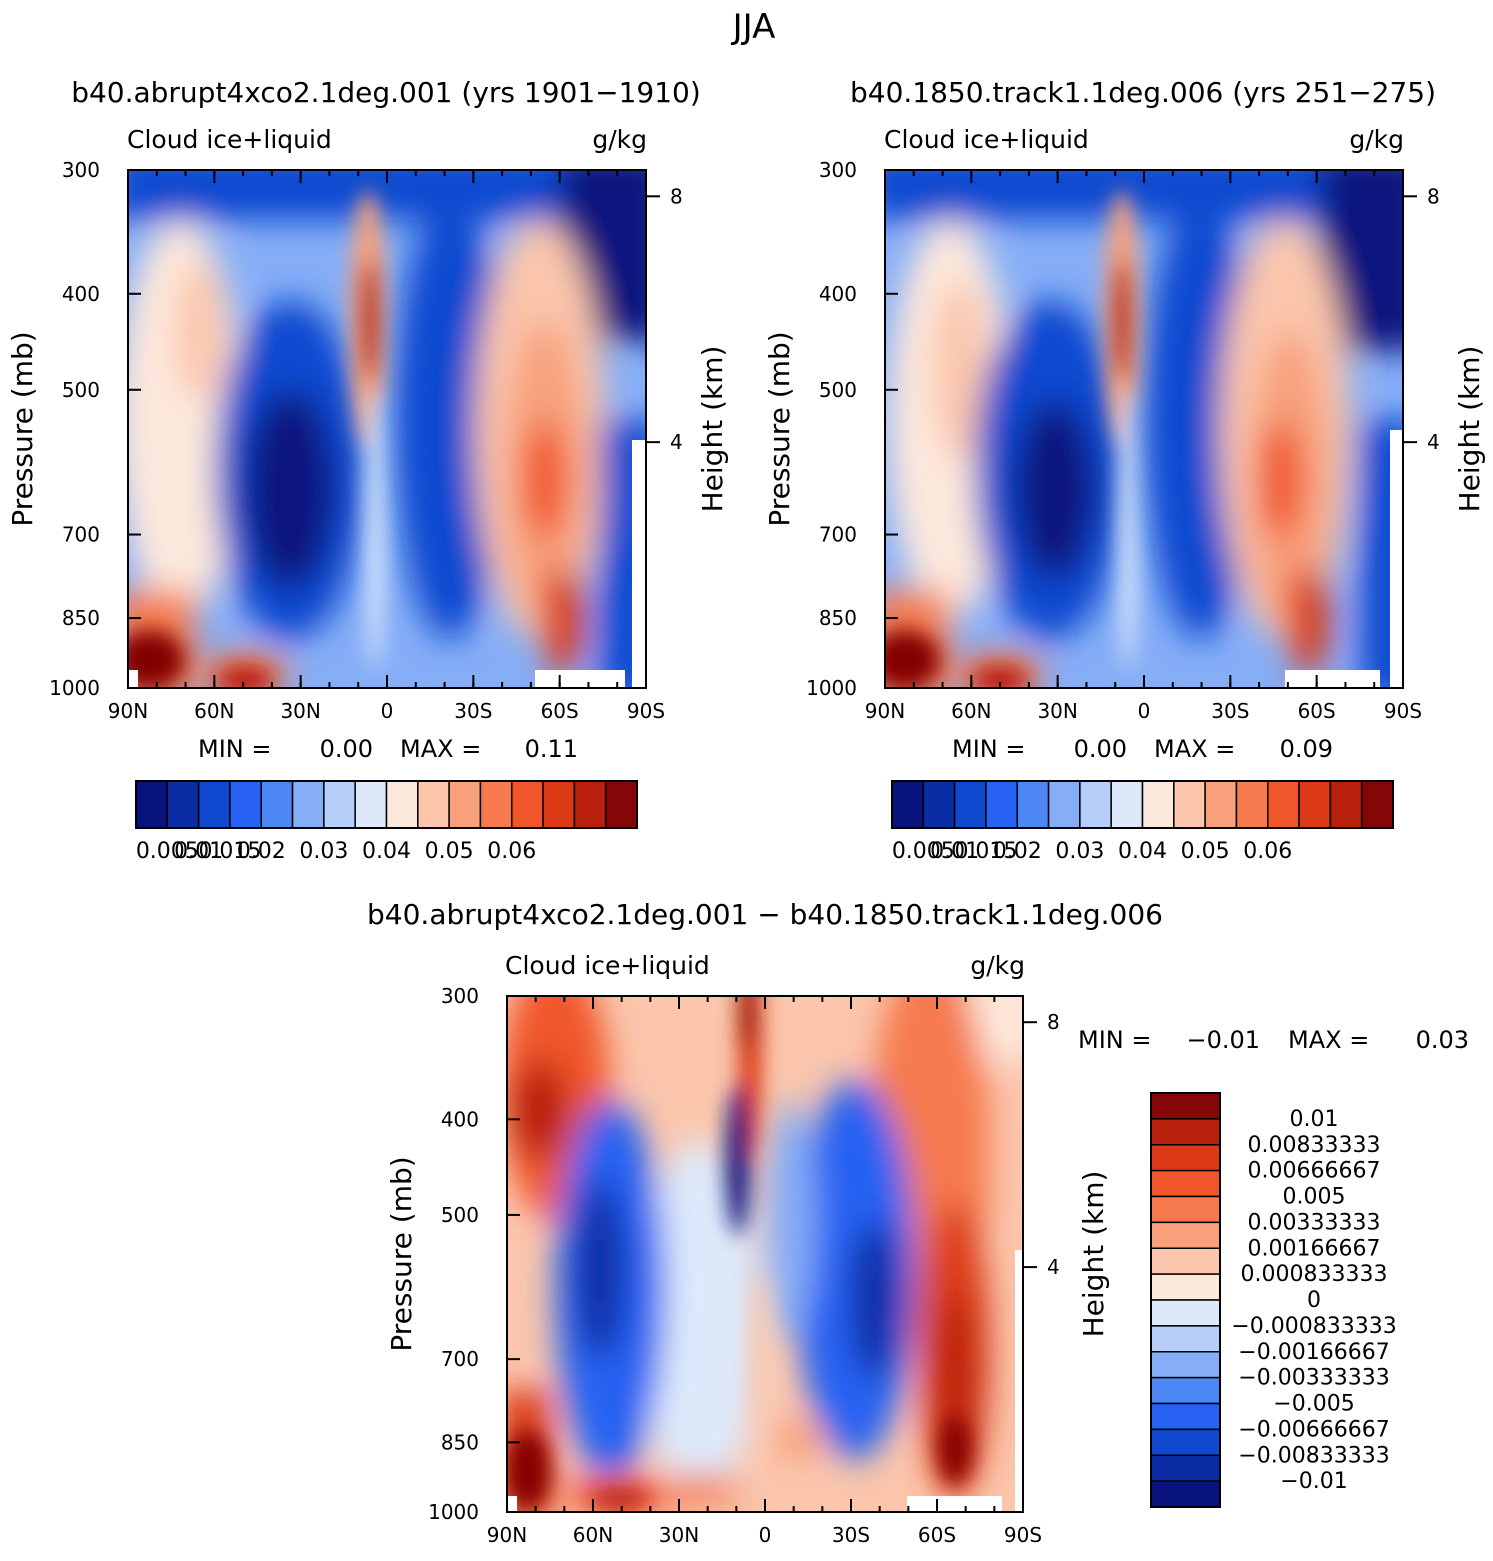 The width and height of the screenshot is (1493, 1561). Describe the element at coordinates (460, 1442) in the screenshot. I see `y-tick-label: 850` at that location.